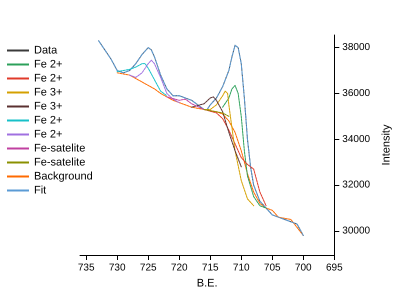 The height and width of the screenshot is (306, 400). Describe the element at coordinates (356, 48) in the screenshot. I see `y-tick-label: 38000` at that location.